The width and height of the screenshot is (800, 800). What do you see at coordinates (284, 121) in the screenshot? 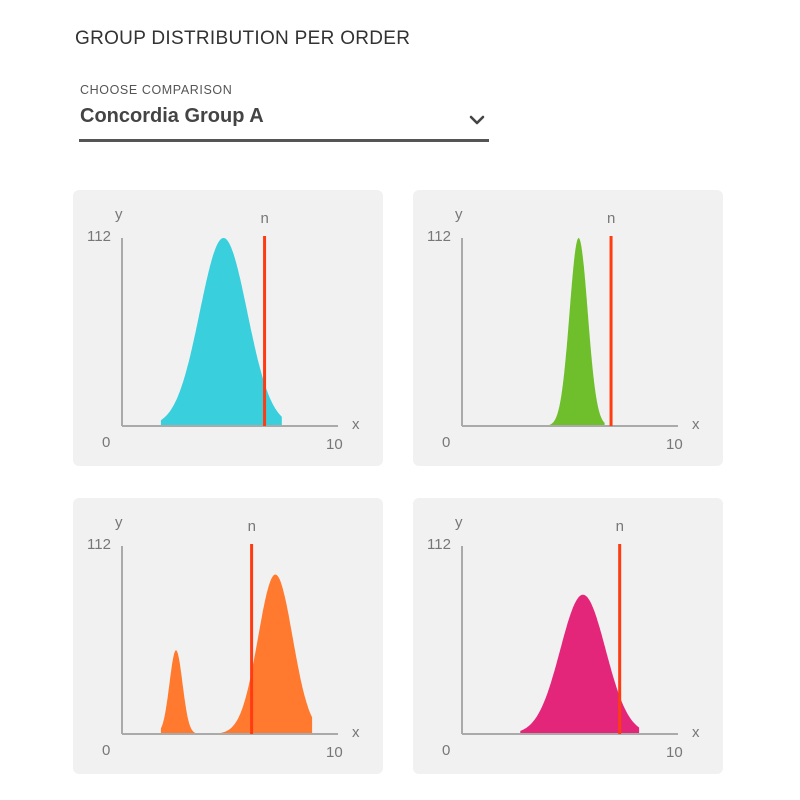
I see `comparison-select: Concordia Group A` at bounding box center [284, 121].